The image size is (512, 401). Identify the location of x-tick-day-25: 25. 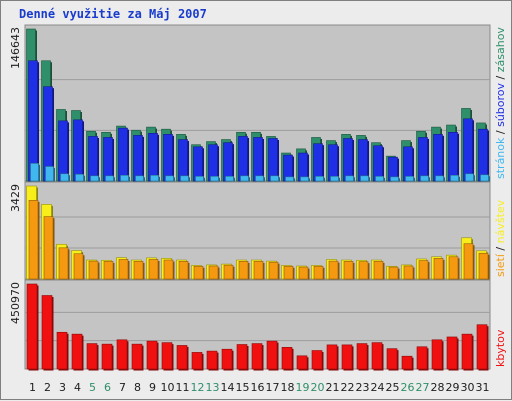
(393, 387).